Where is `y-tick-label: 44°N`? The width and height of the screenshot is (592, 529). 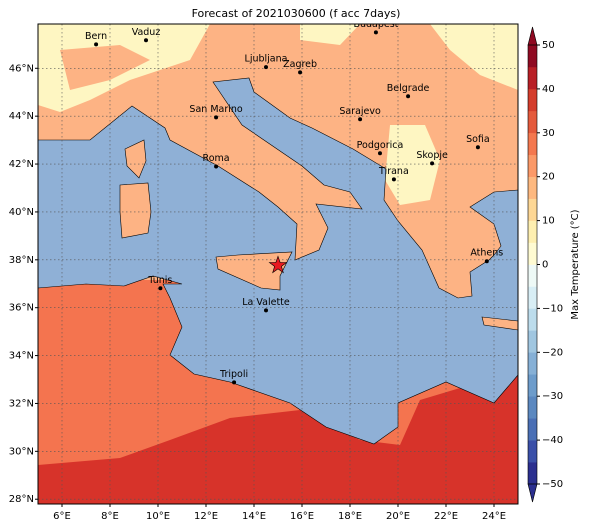 y-tick-label: 44°N is located at coordinates (21, 116).